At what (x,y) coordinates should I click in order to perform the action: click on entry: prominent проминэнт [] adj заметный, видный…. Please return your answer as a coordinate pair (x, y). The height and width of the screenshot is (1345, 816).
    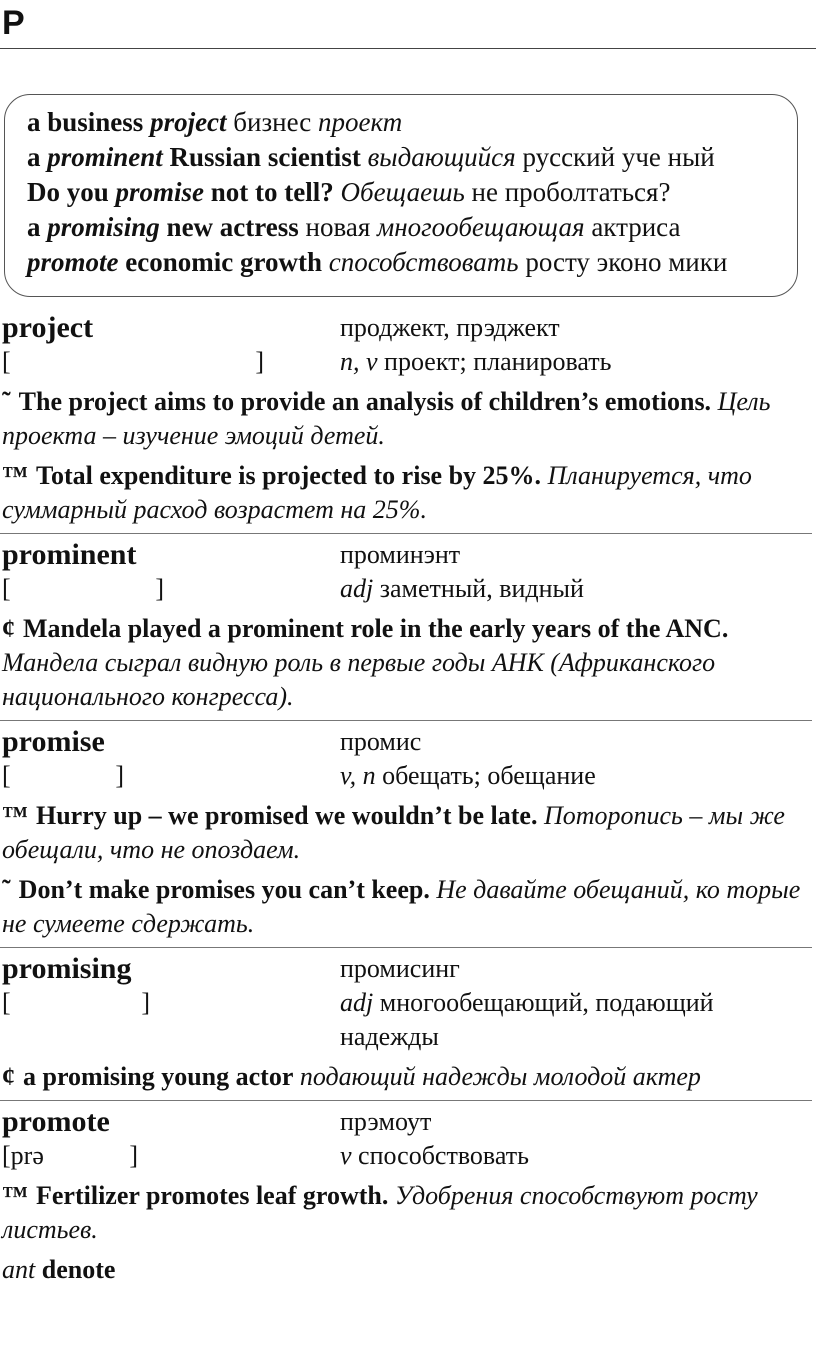
    Looking at the image, I should click on (406, 626).